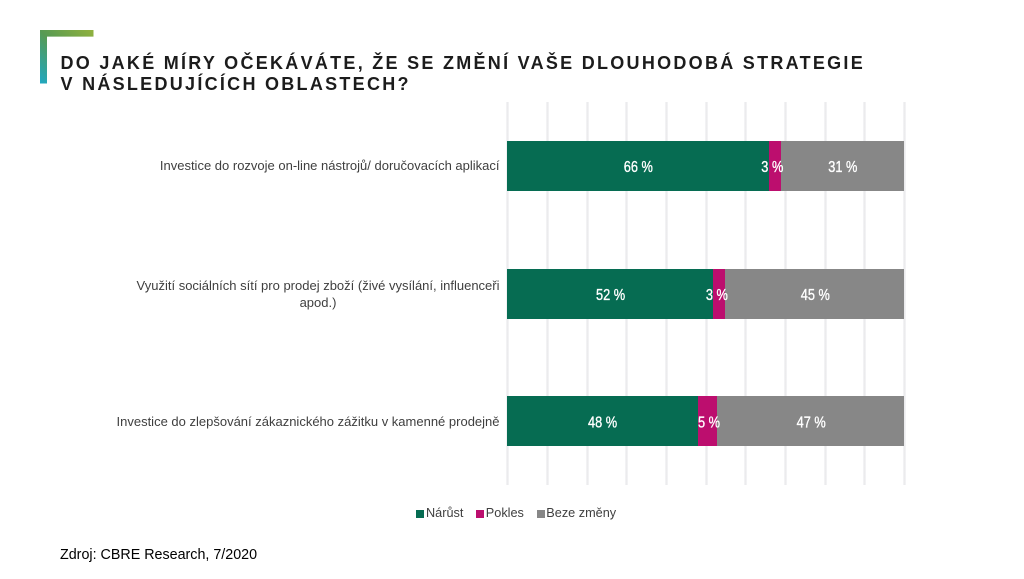 The height and width of the screenshot is (579, 1024). I want to click on svg-text: 48 %, so click(602, 423).